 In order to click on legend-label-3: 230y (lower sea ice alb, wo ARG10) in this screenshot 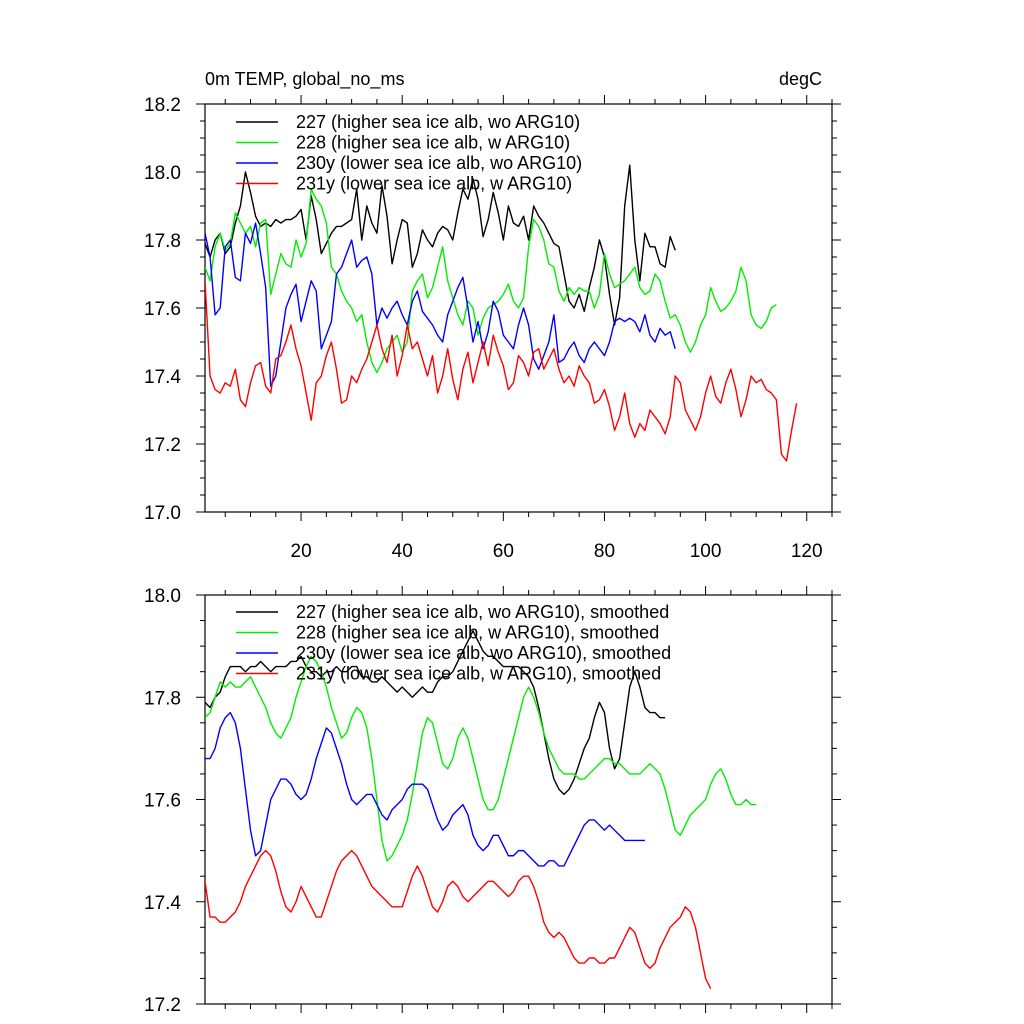, I will do `click(439, 163)`.